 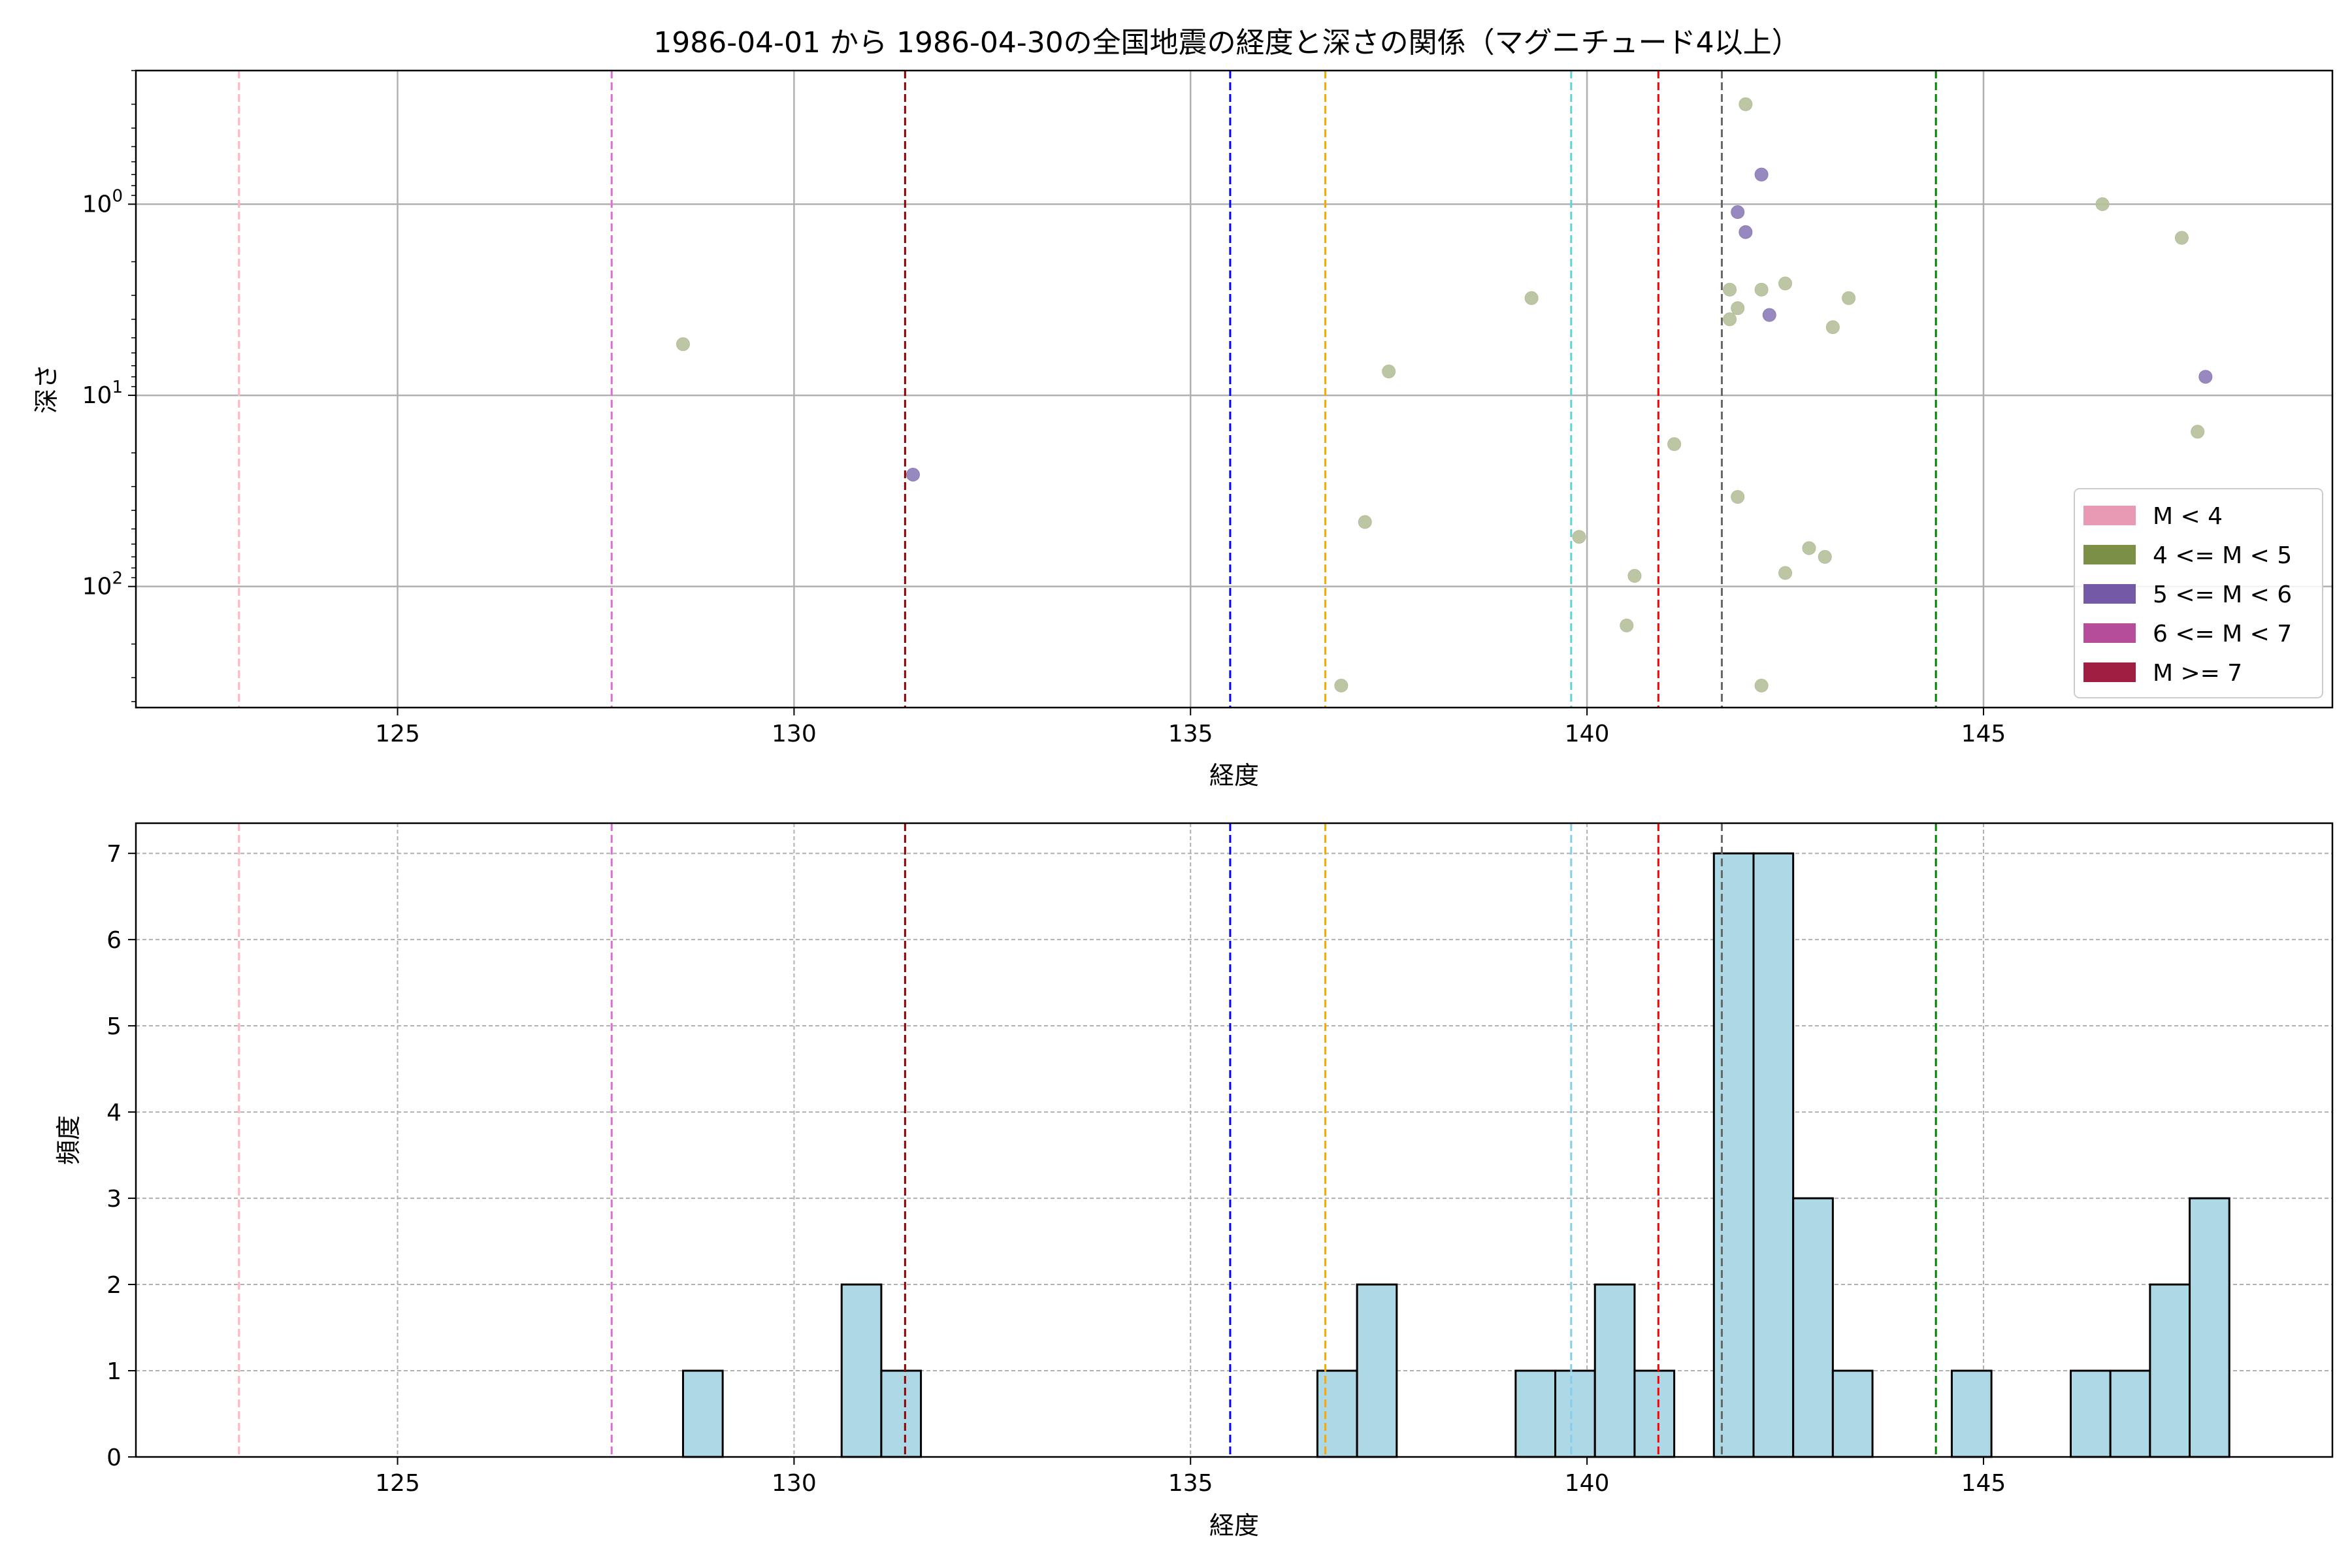 What do you see at coordinates (102, 393) in the screenshot?
I see `scatter-y-tick-label: 10¹` at bounding box center [102, 393].